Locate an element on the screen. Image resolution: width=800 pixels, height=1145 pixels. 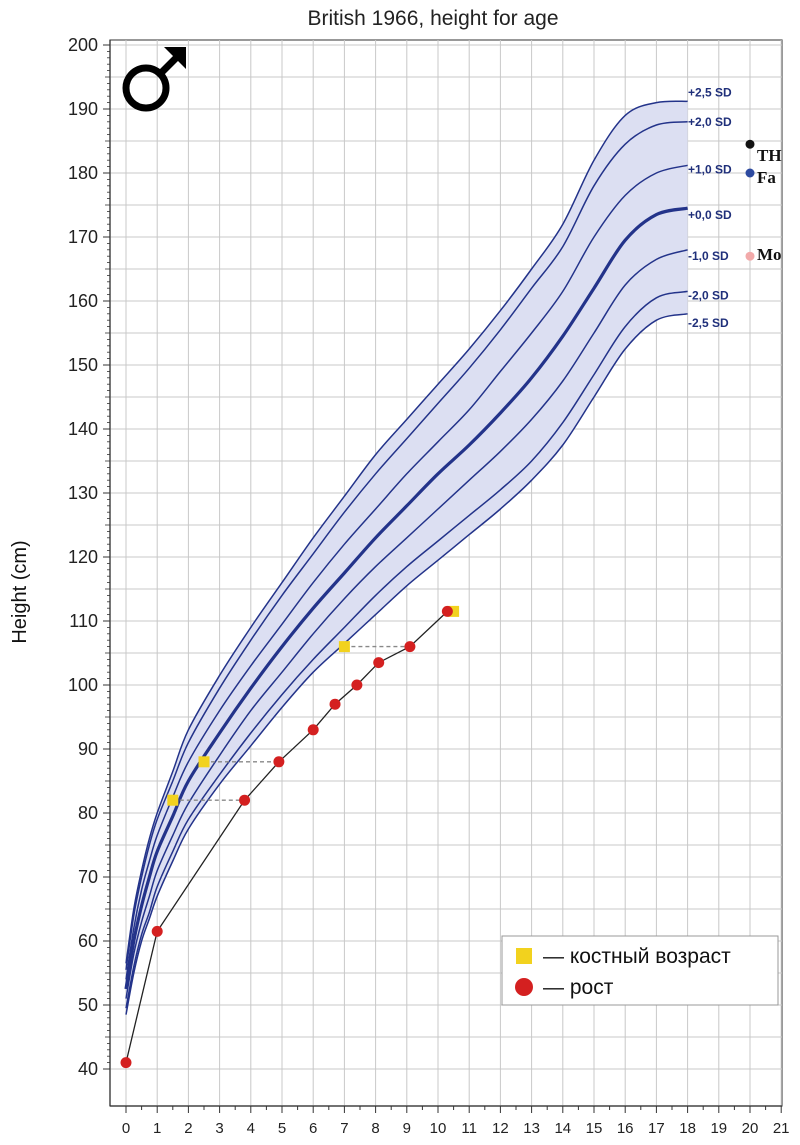
x-tick-label-0: 0 is located at coordinates (126, 1128).